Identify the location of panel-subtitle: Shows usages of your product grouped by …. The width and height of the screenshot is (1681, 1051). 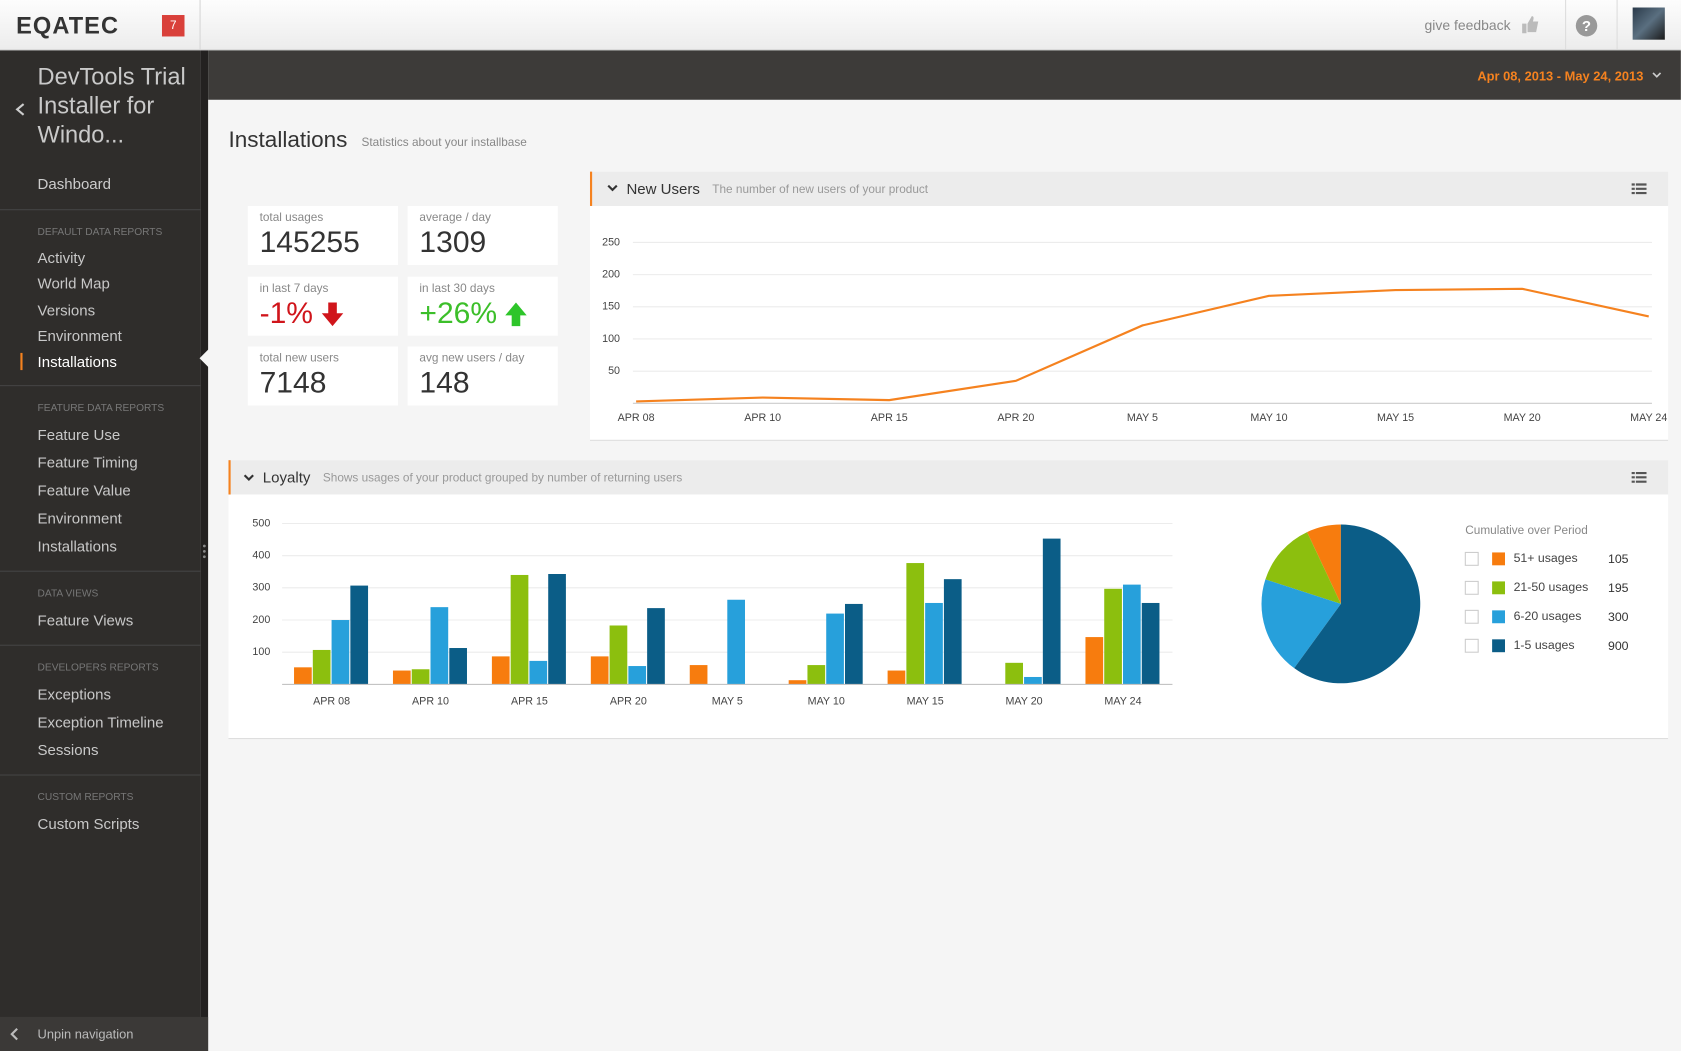
(502, 478).